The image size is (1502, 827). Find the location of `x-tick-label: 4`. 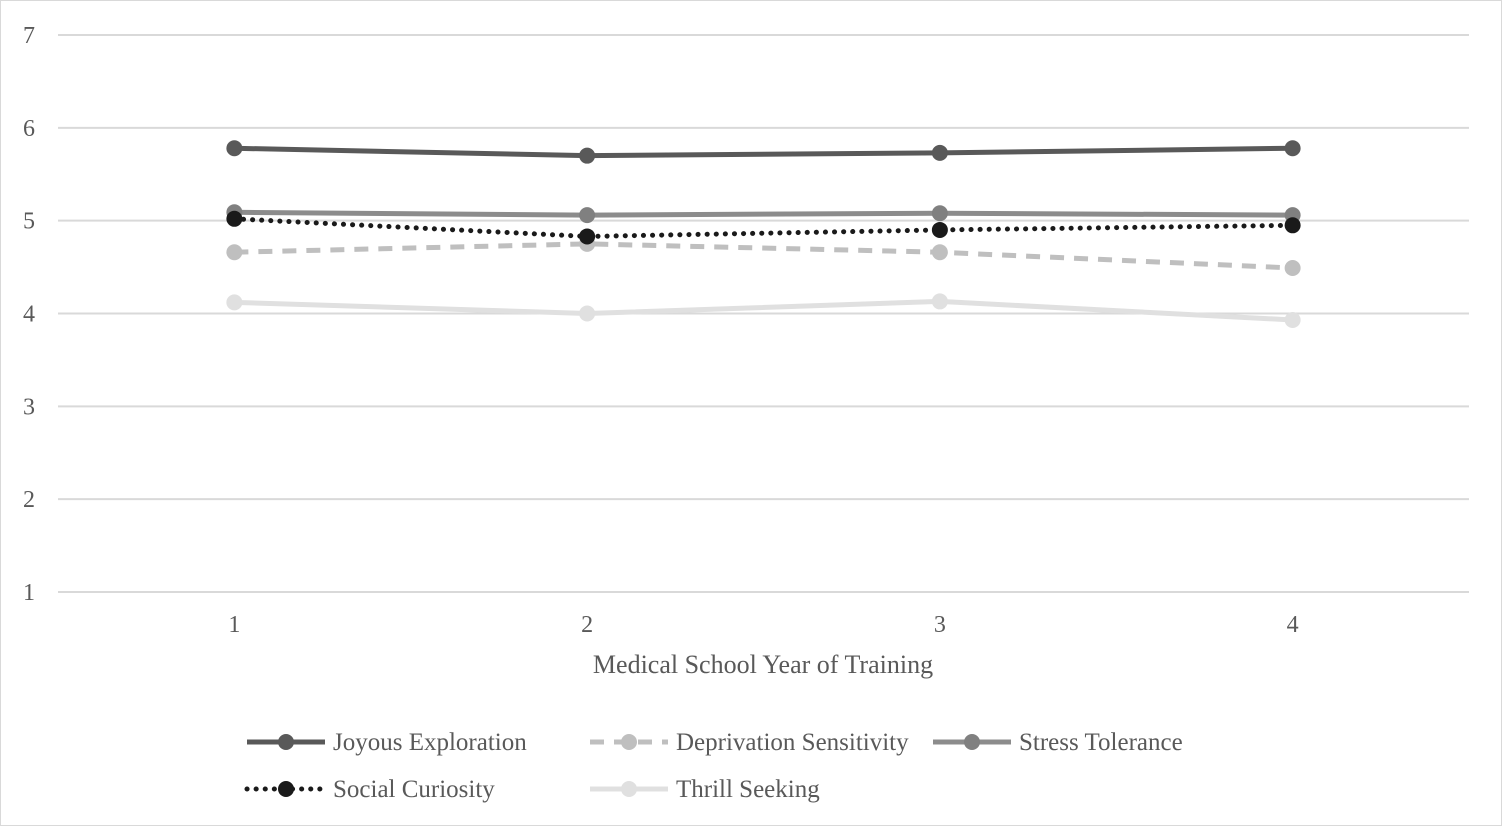

x-tick-label: 4 is located at coordinates (1293, 625).